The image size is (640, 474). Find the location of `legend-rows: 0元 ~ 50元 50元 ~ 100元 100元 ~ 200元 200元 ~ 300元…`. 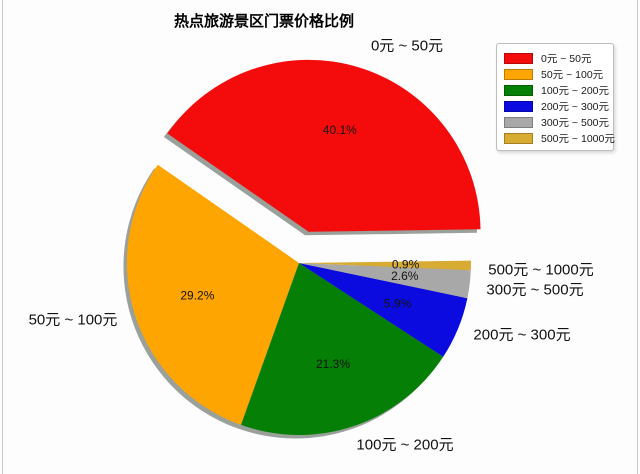

legend-rows: 0元 ~ 50元 50元 ~ 100元 100元 ~ 200元 200元 ~ 300元… is located at coordinates (556, 98).